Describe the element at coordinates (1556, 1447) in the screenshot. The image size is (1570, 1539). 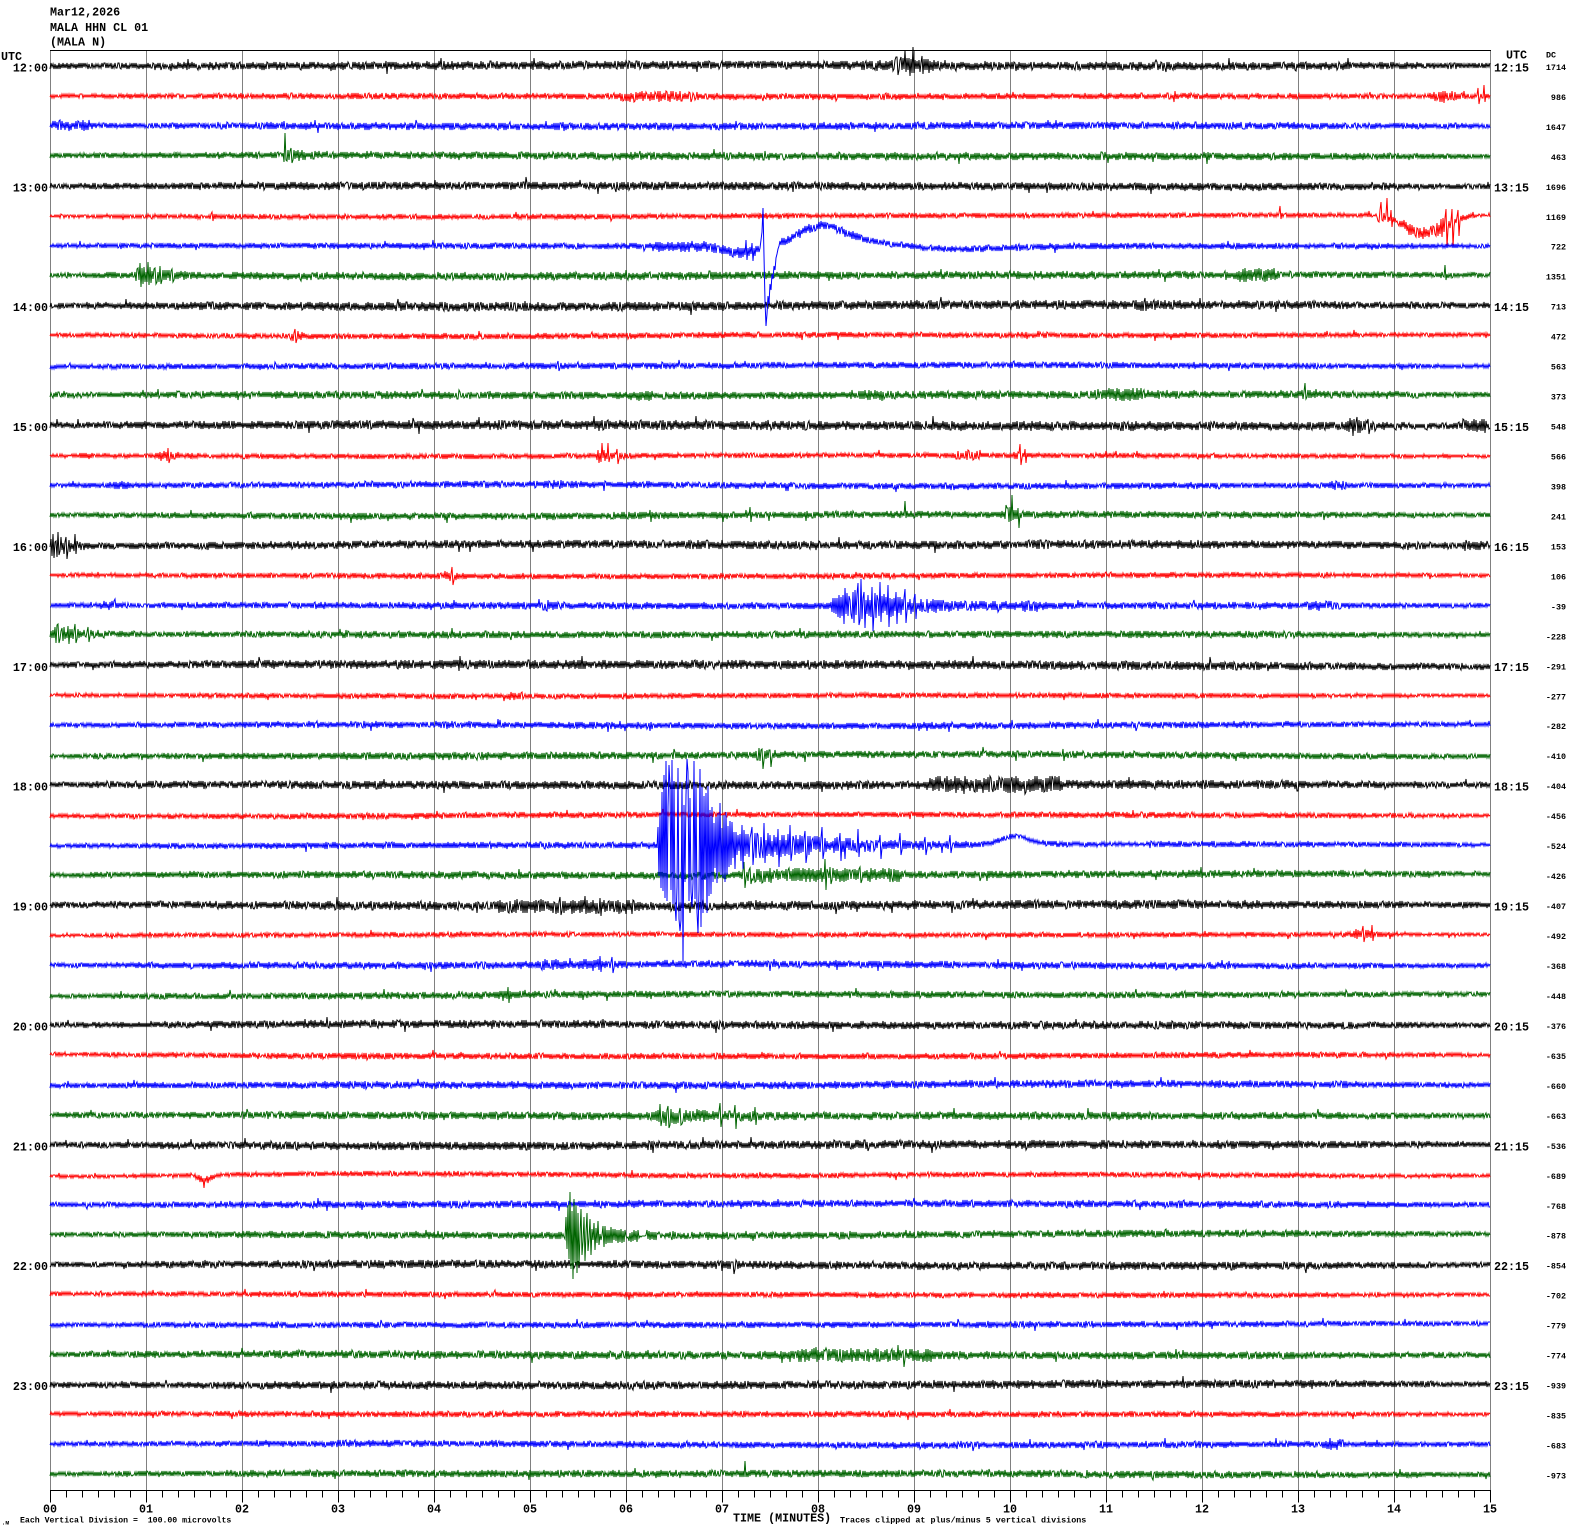
I see `svg-text: -683` at that location.